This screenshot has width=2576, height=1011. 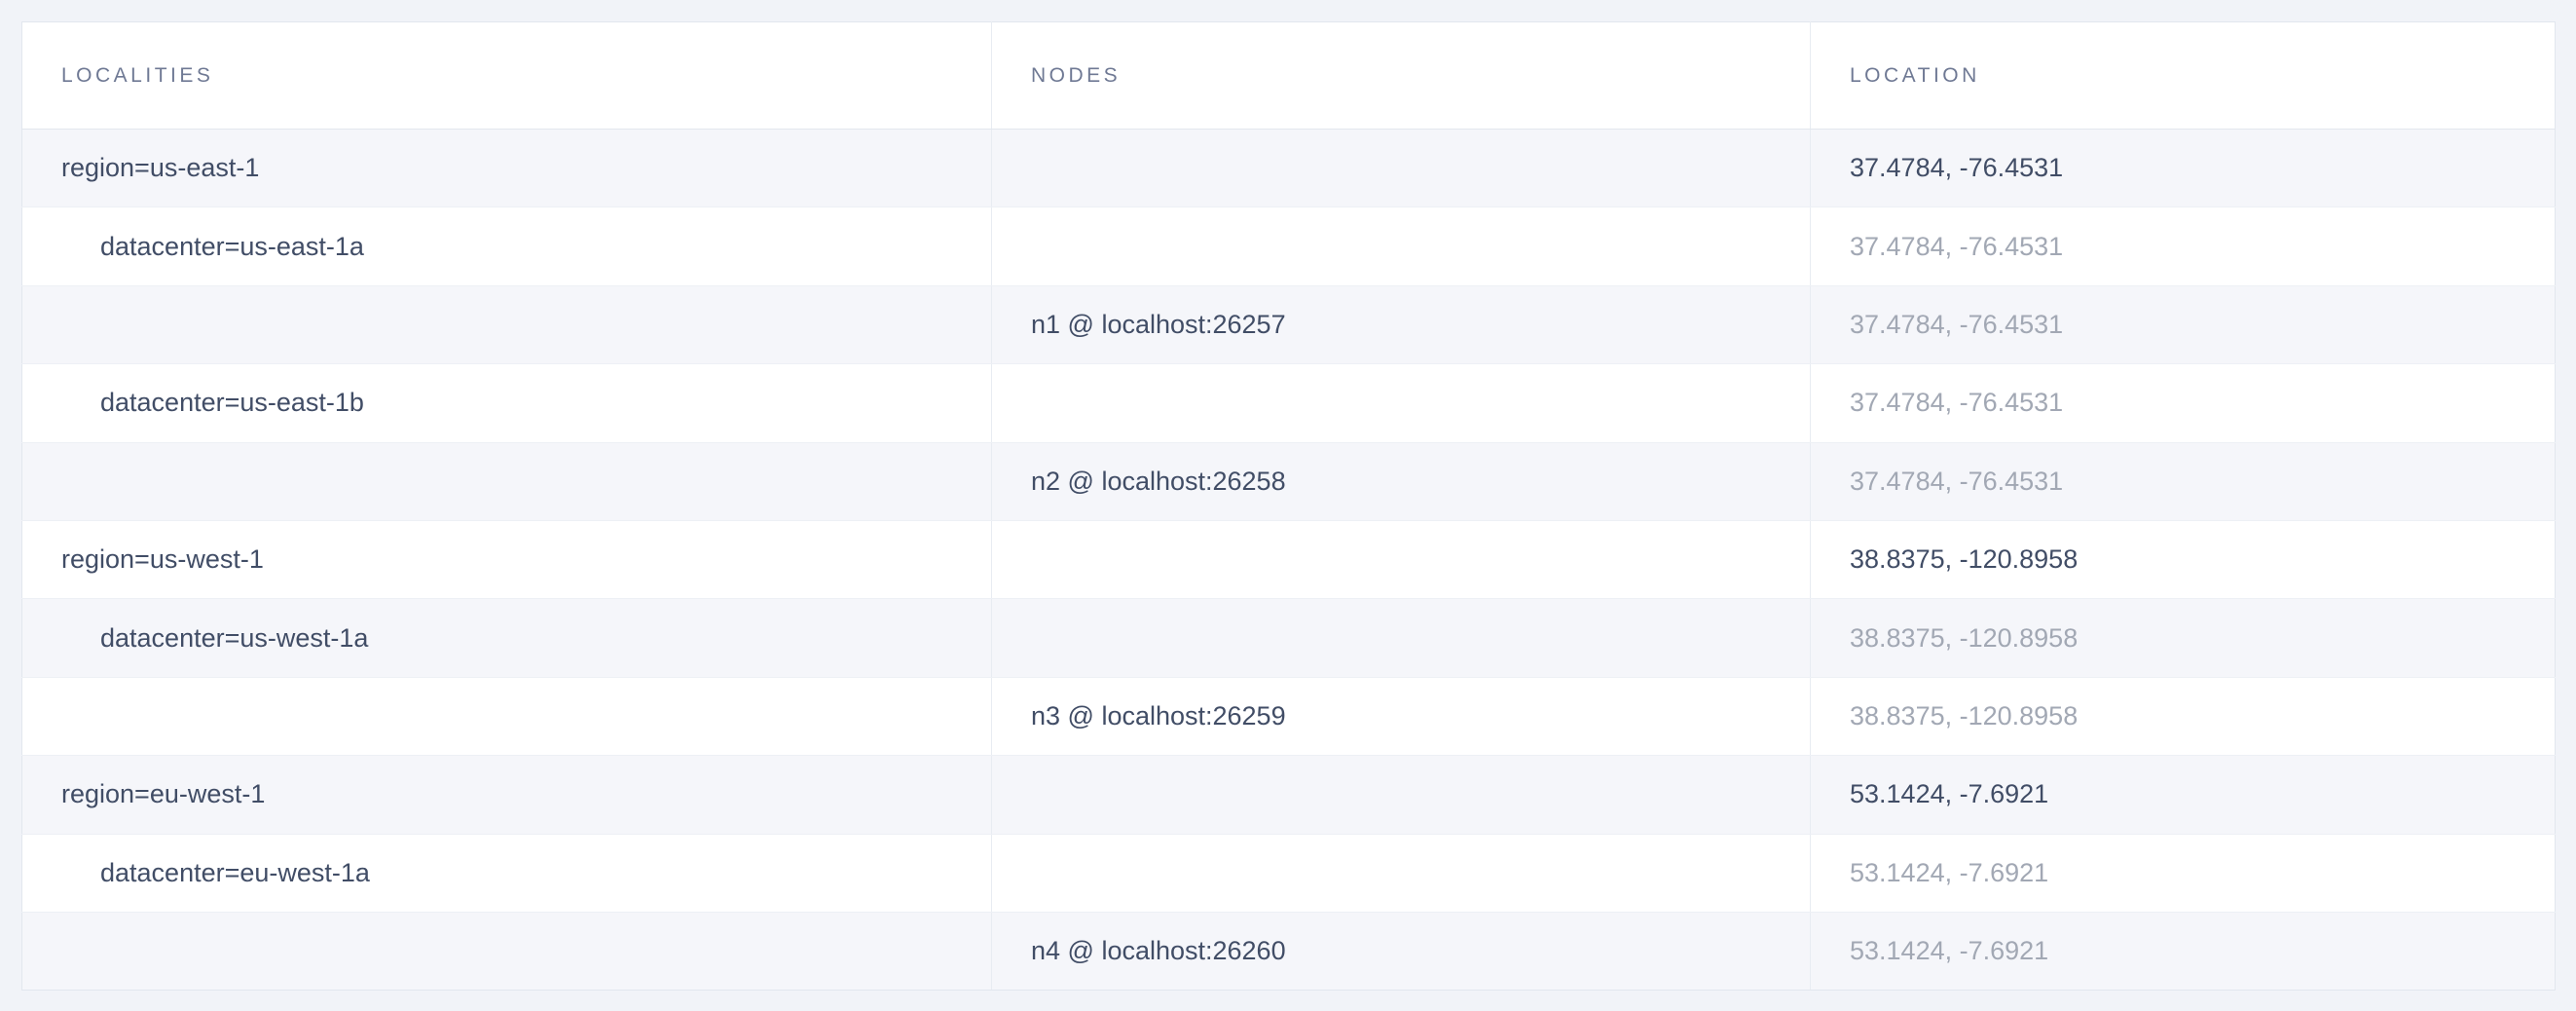 What do you see at coordinates (1158, 324) in the screenshot?
I see `node-cell-text: n1 @ localhost:26257` at bounding box center [1158, 324].